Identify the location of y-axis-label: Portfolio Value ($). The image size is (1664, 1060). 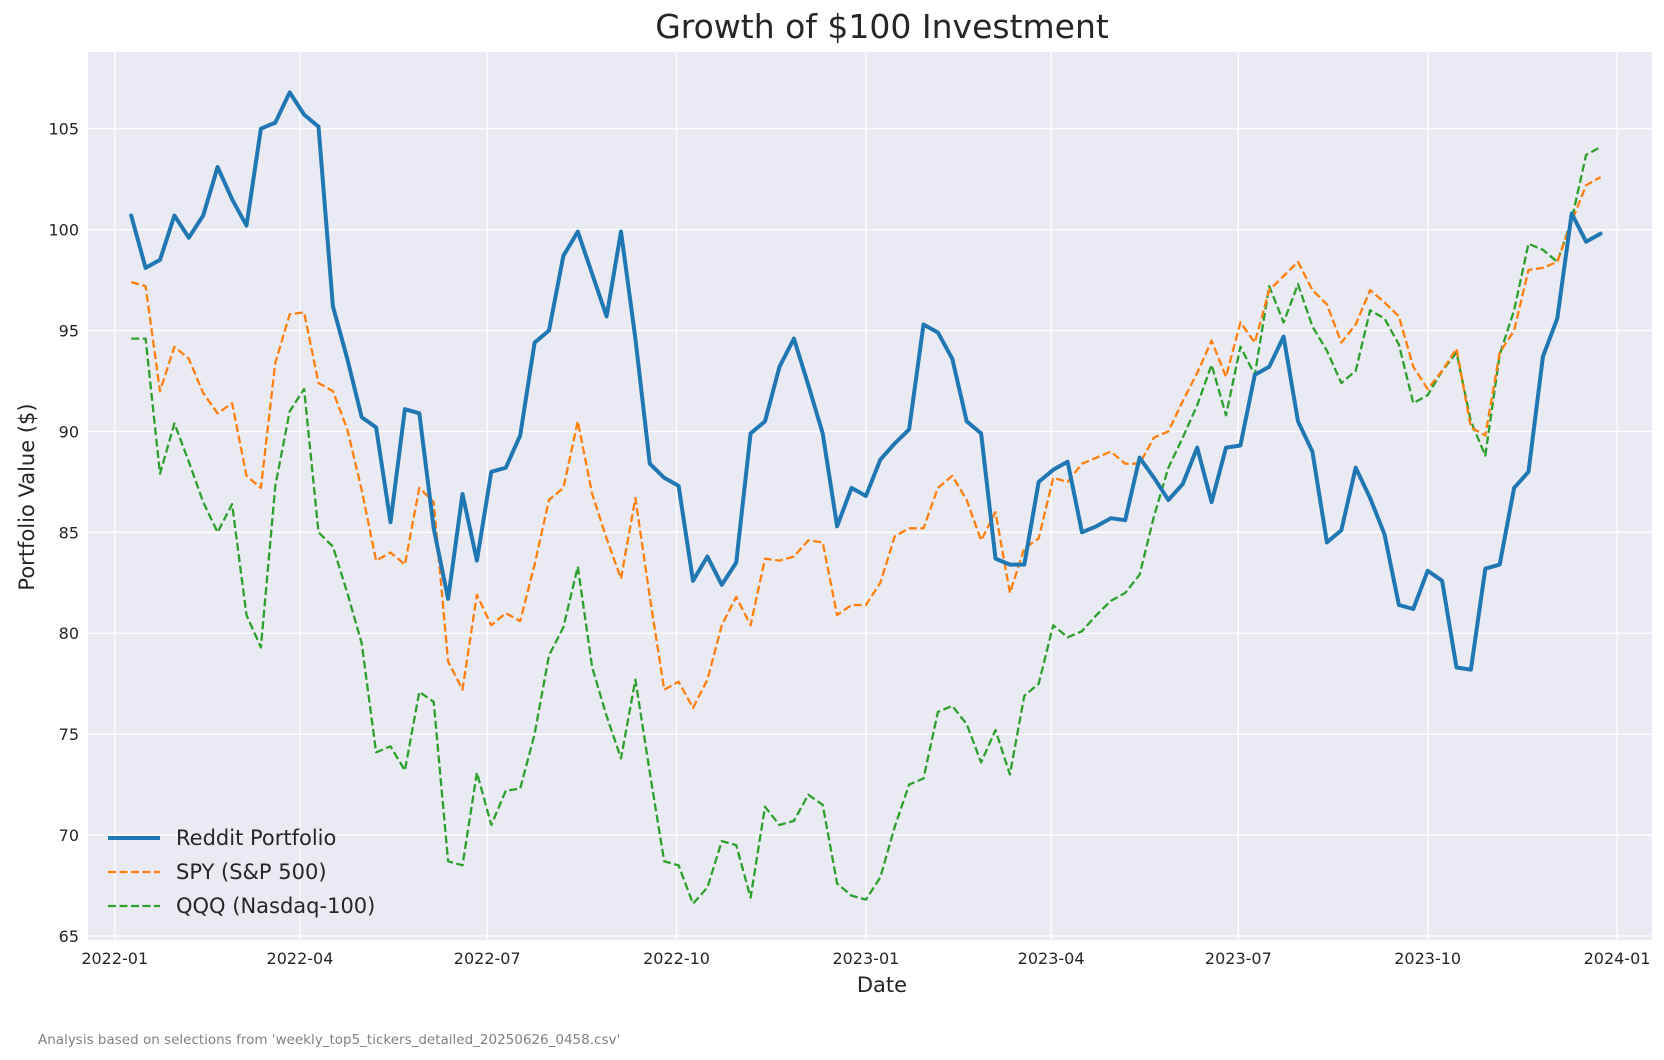
(27, 496).